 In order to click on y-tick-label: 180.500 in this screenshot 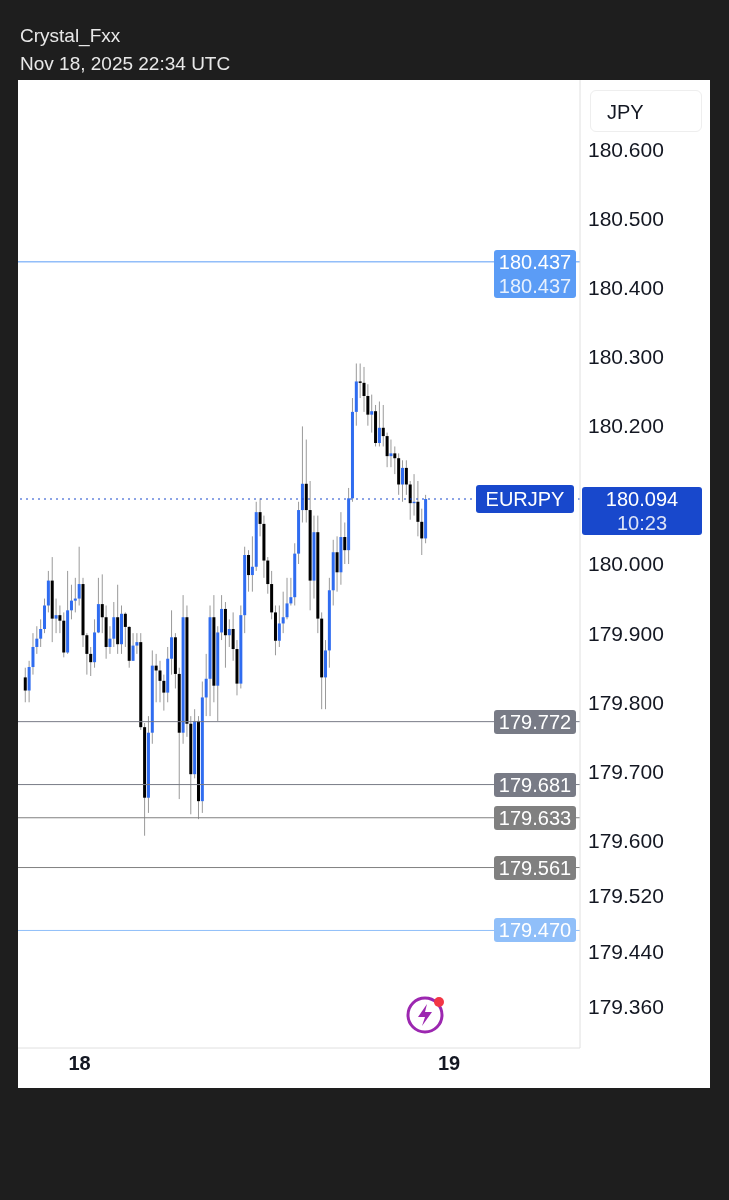, I will do `click(626, 218)`.